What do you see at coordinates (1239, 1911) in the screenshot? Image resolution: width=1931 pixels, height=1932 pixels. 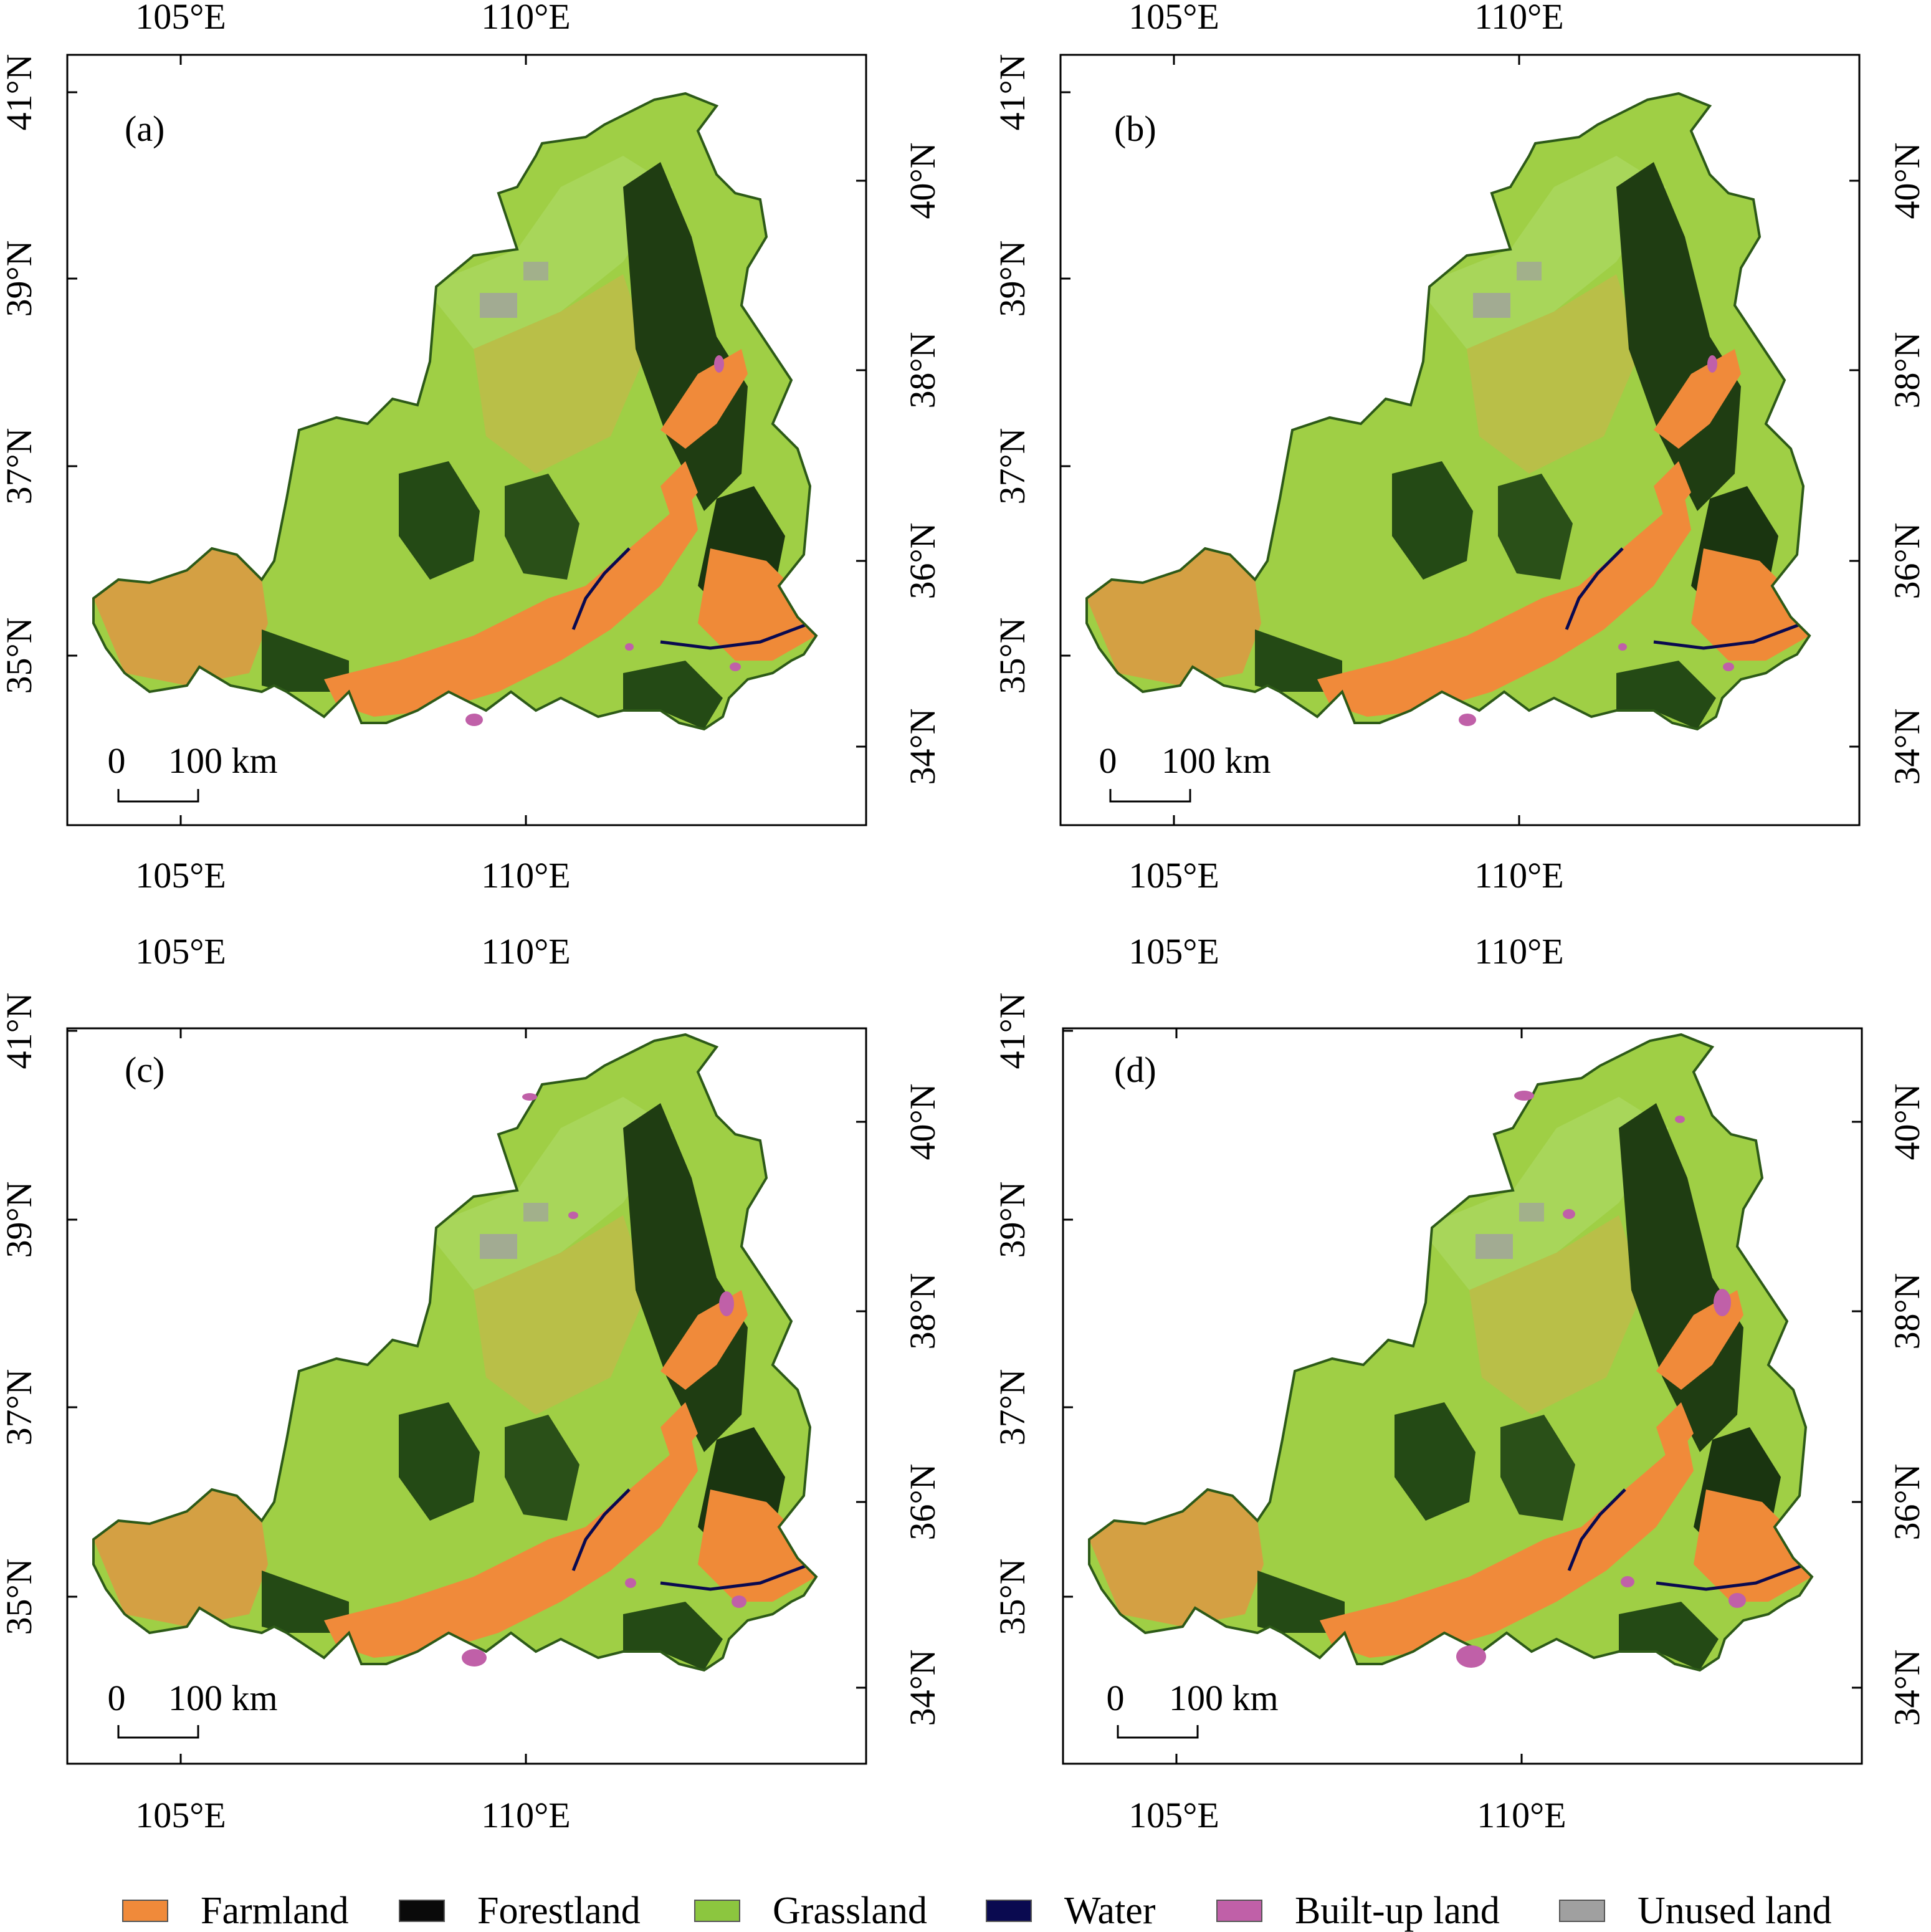 I see `legend-swatch-built-up-land` at bounding box center [1239, 1911].